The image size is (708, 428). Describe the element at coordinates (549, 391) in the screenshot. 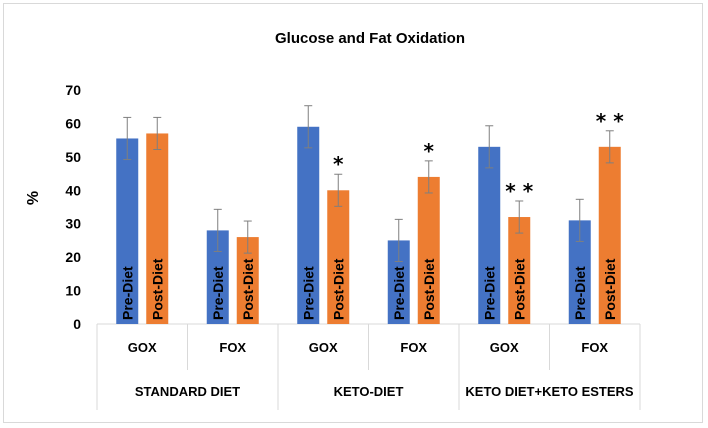

I see `group-label: KETO DIET+KETO ESTERS` at that location.